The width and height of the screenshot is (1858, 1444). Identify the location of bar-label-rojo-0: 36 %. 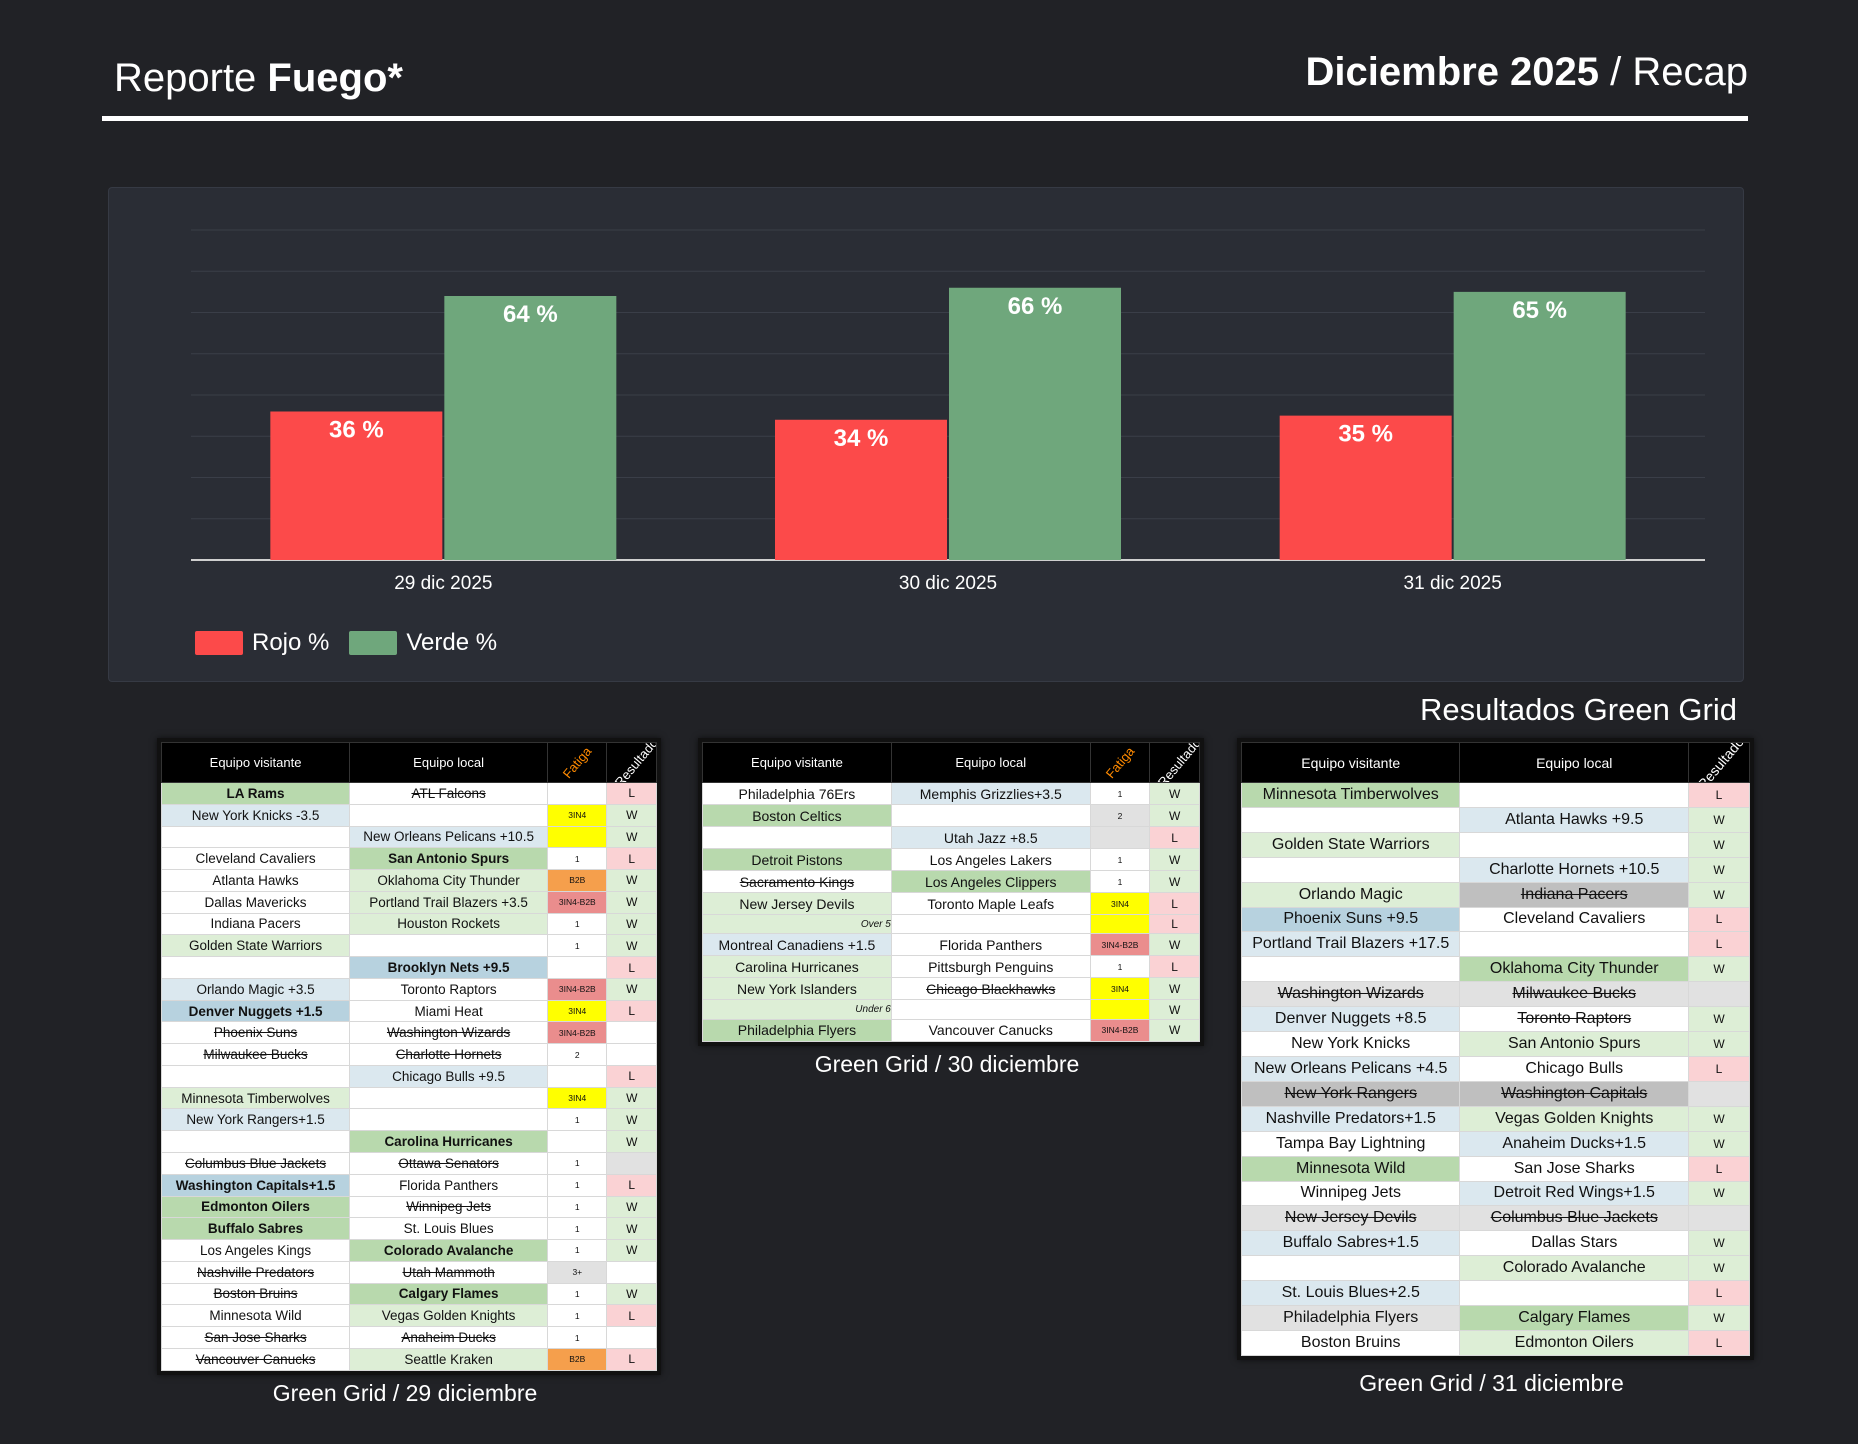
(356, 430).